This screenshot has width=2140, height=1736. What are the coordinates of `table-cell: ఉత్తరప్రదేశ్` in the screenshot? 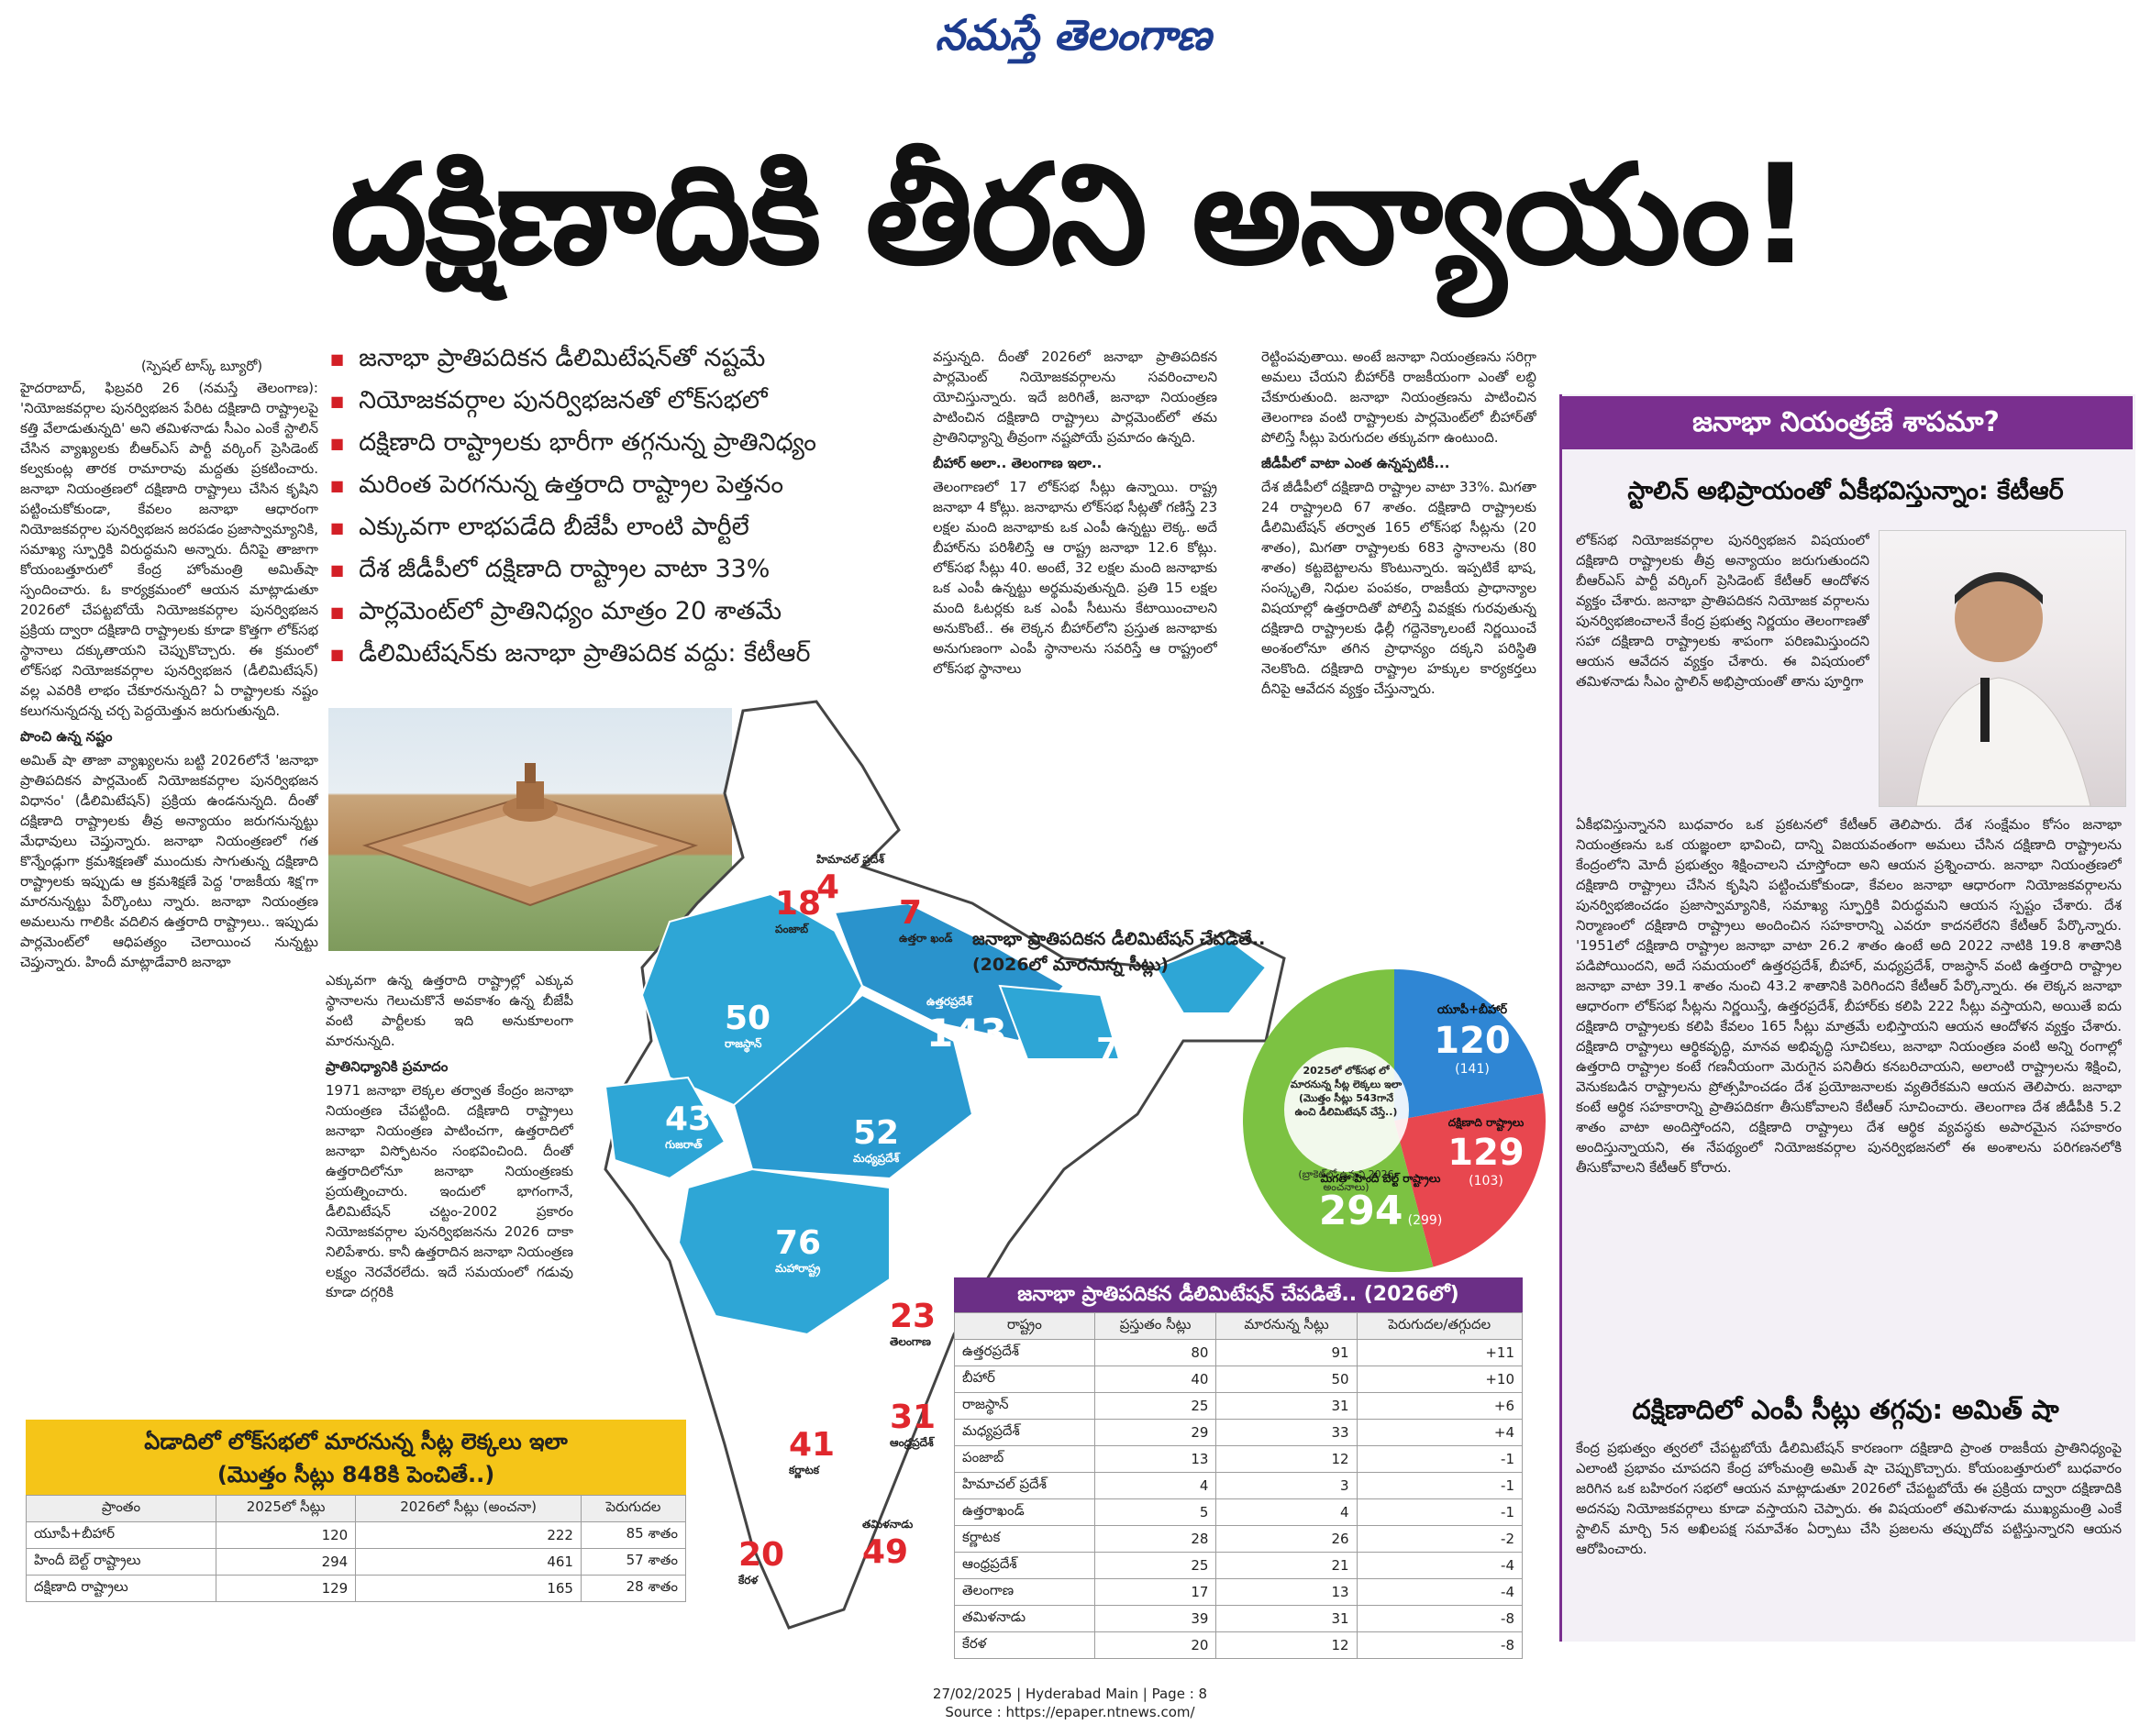 It's located at (1024, 1352).